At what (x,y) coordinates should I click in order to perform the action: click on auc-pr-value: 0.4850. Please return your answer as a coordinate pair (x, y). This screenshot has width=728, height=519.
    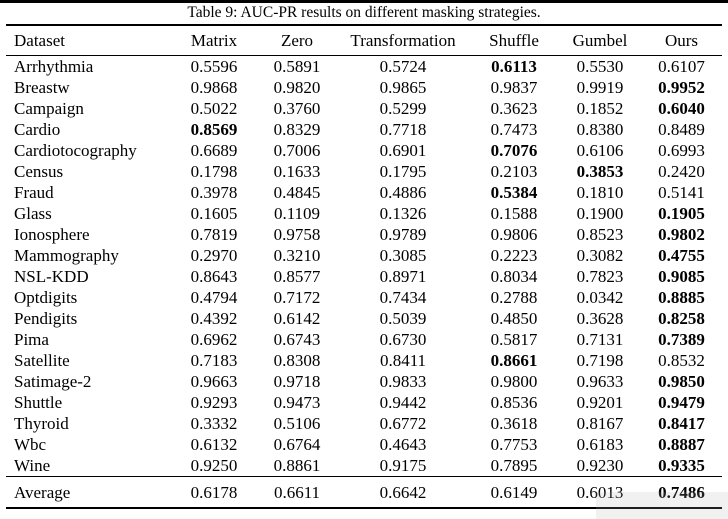
    Looking at the image, I should click on (514, 318).